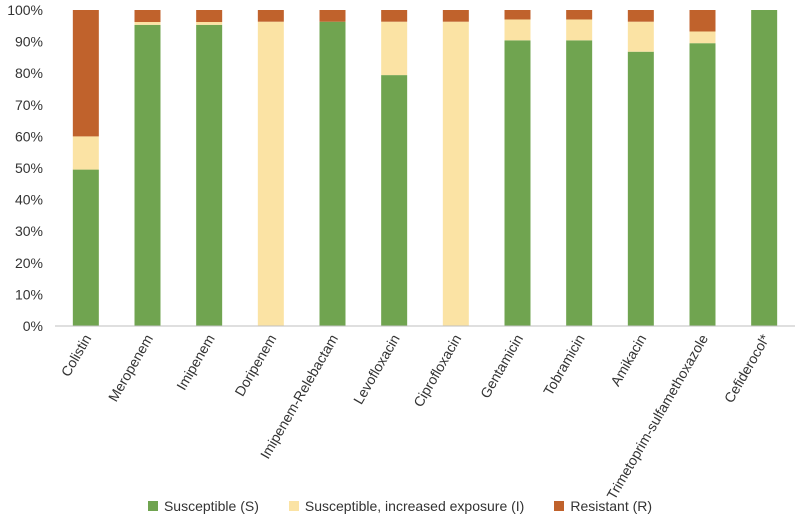  Describe the element at coordinates (747, 368) in the screenshot. I see `x-tick-label-cefiderocol: Cefiderocol*` at that location.